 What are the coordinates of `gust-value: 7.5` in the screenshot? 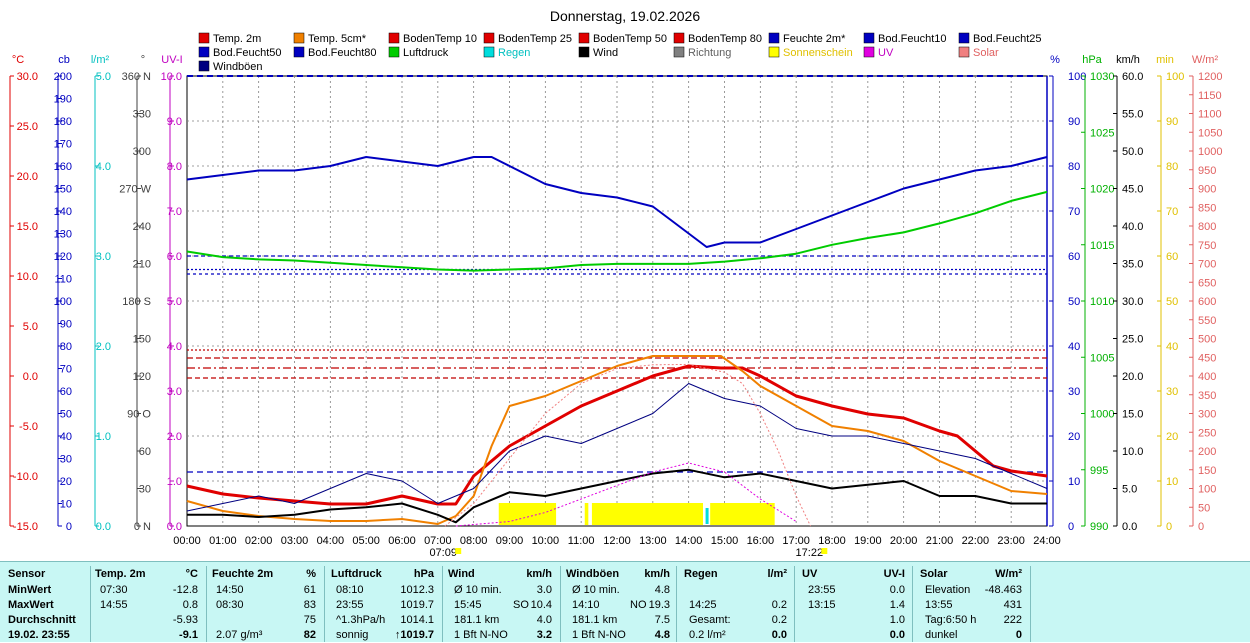 It's located at (662, 620).